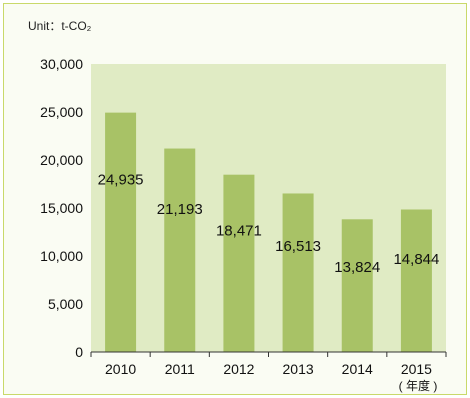 The height and width of the screenshot is (398, 470). I want to click on fiscal-year-label: ( 年度 ), so click(418, 385).